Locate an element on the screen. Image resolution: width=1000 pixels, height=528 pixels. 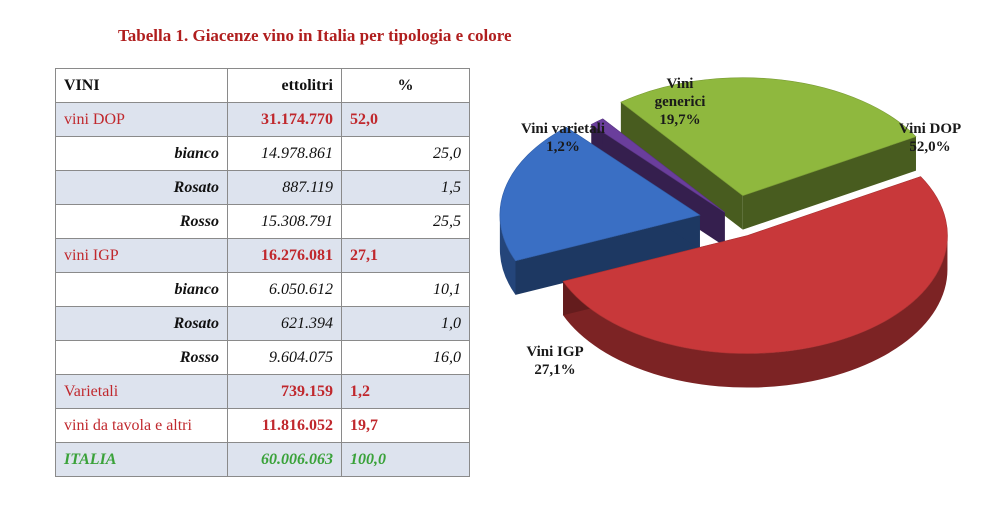
table-row: vini da tavola e altri 11.816.052 19,7 is located at coordinates (262, 425).